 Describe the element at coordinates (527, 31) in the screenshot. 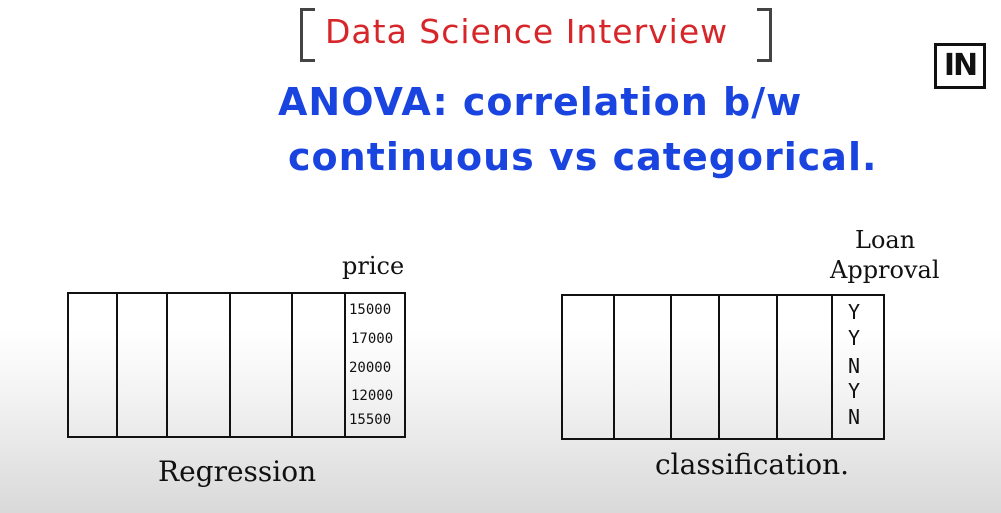

I see `title: Data Science Interview` at that location.